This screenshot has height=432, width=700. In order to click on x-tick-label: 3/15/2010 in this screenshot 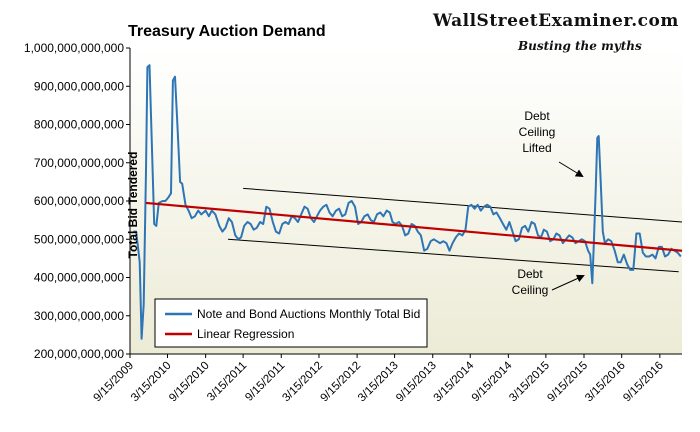, I will do `click(151, 382)`.